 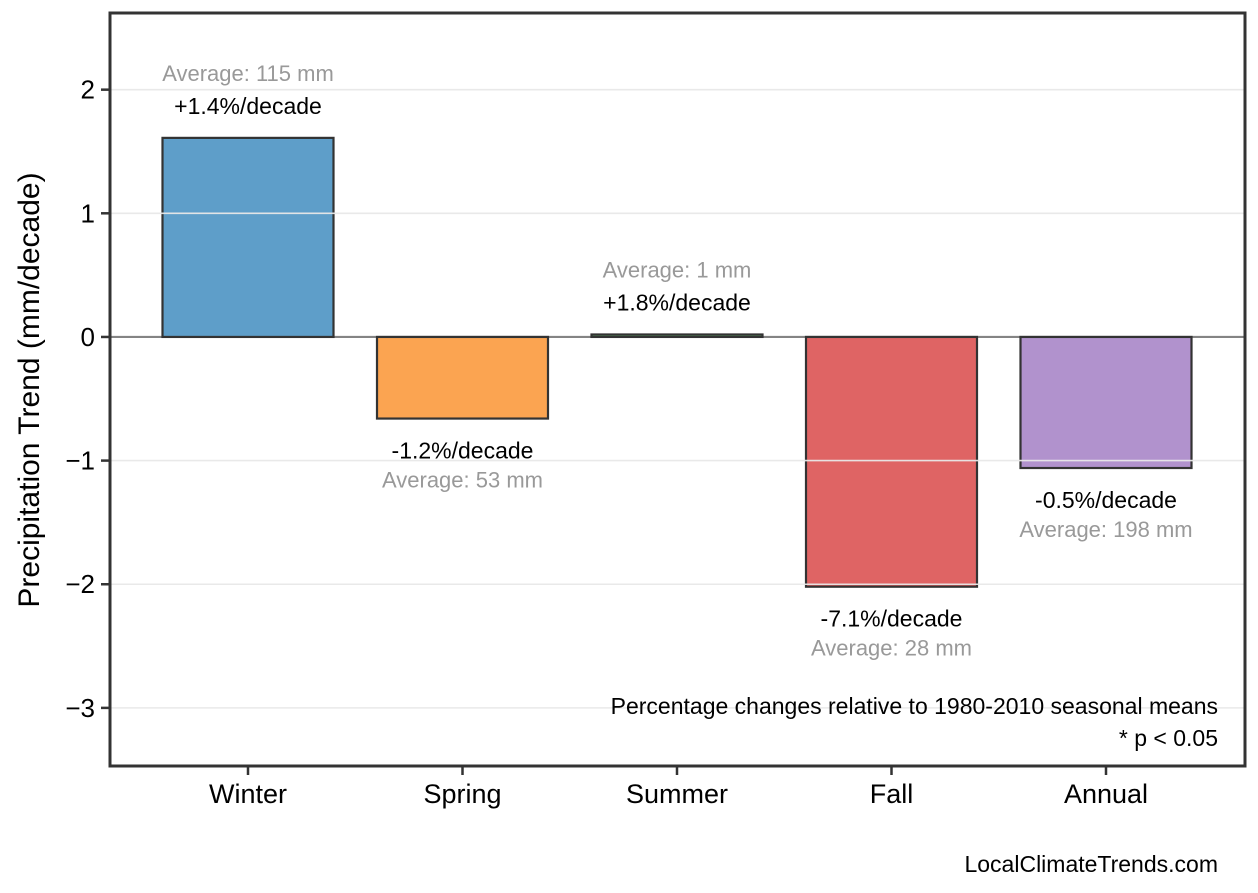 I want to click on pct-label-annual: -0.5%/decade, so click(x=1106, y=500).